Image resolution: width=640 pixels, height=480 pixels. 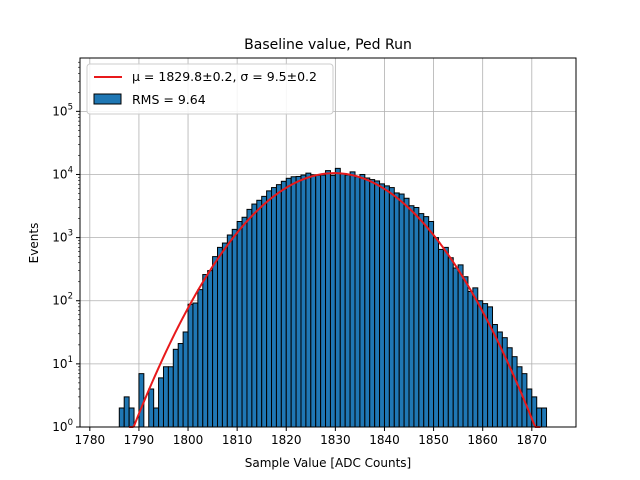 What do you see at coordinates (482, 440) in the screenshot?
I see `x-tick-label: 1860` at bounding box center [482, 440].